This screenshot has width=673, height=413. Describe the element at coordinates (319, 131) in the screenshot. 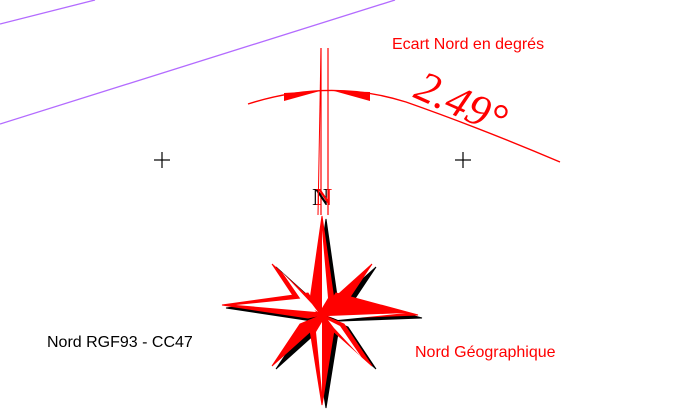

I see `north-line-deviation` at that location.